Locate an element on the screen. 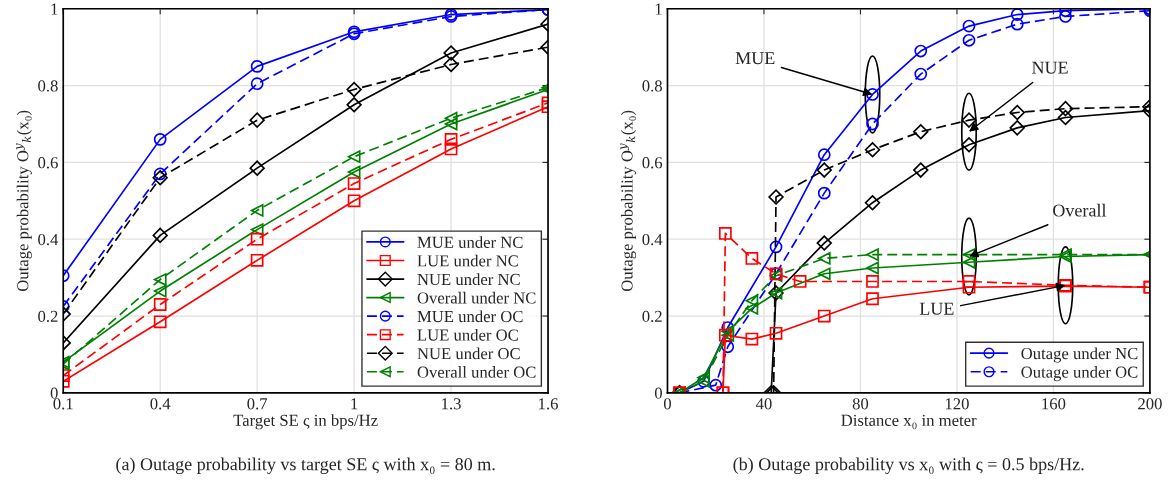 This screenshot has height=488, width=1171. x-axis-title: Distance x₀ in meter is located at coordinates (909, 422).